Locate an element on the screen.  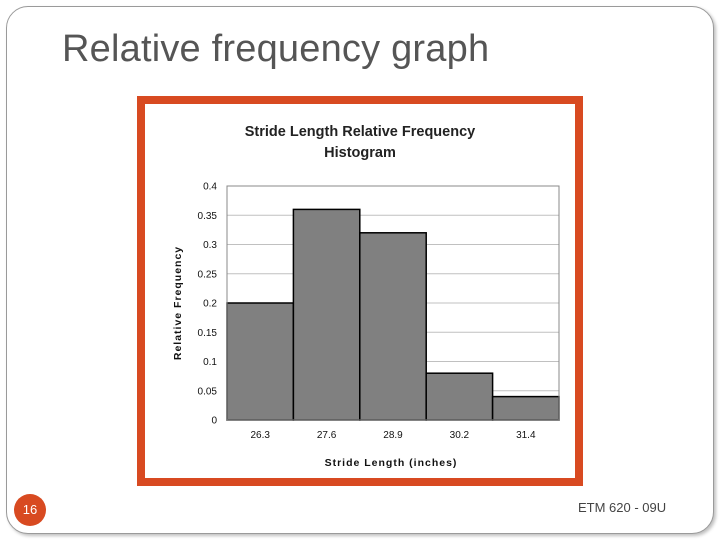
y-tick-label: 0 is located at coordinates (214, 421).